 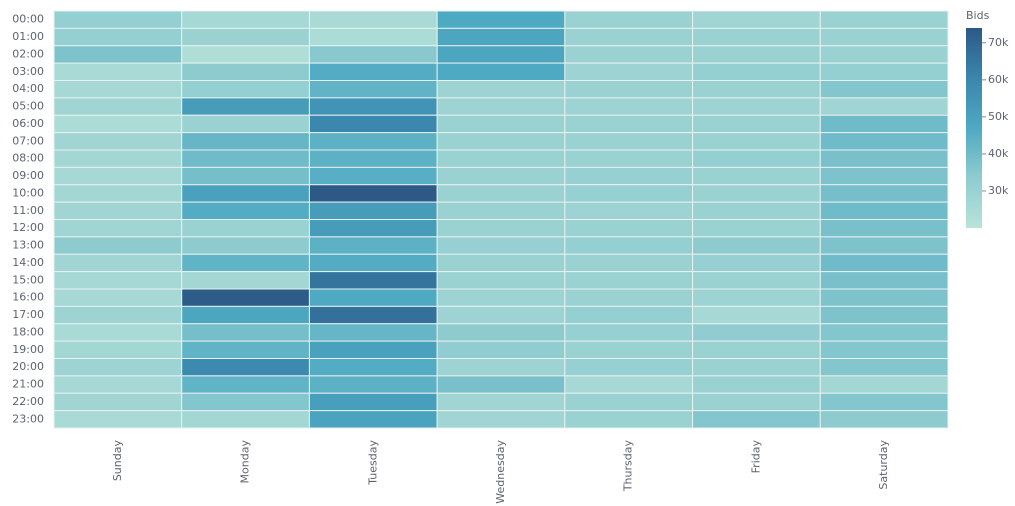 I want to click on y-tick-label: 07:00, so click(x=28, y=140).